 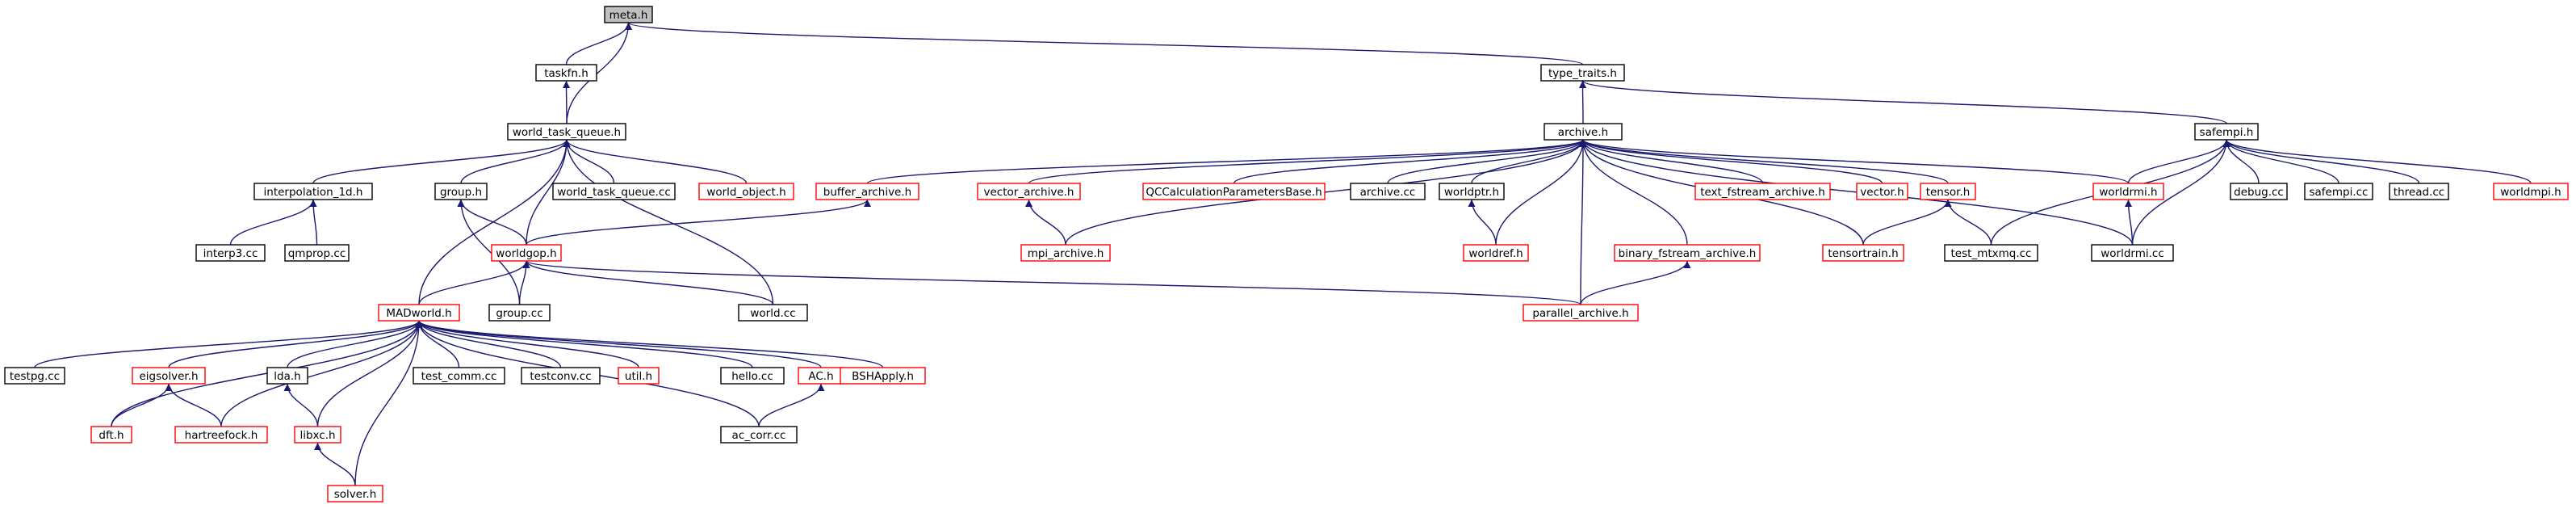 I want to click on node-worldptr: worldptr.h, so click(x=1472, y=192).